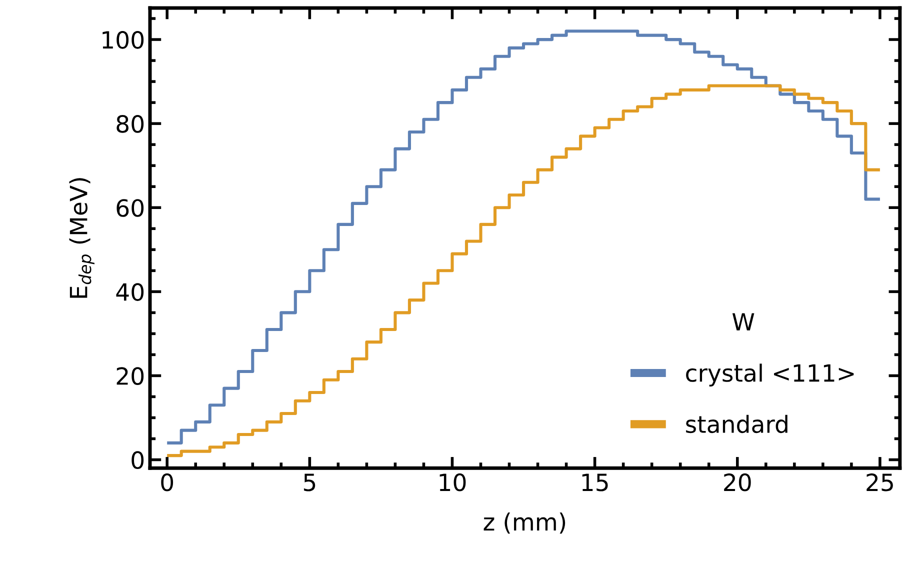 This screenshot has width=909, height=573. Describe the element at coordinates (525, 523) in the screenshot. I see `x-axis-title: z (mm)` at that location.